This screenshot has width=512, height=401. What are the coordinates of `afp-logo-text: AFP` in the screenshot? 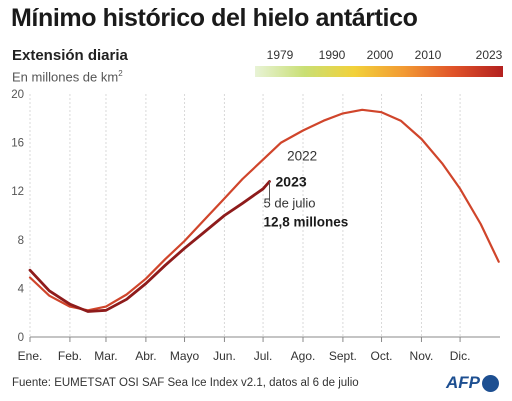 It's located at (463, 382).